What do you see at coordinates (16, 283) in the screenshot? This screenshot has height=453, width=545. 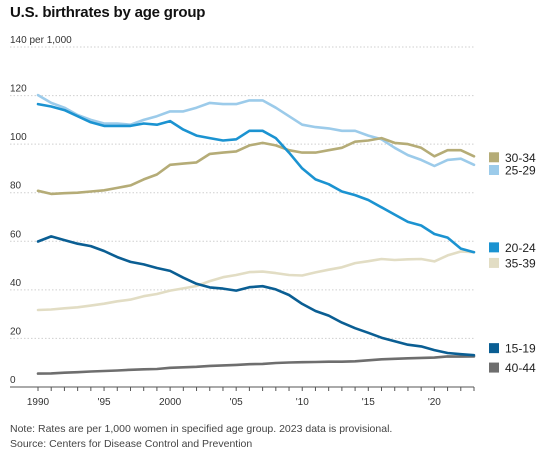 I see `y-tick-label-40: 40` at bounding box center [16, 283].